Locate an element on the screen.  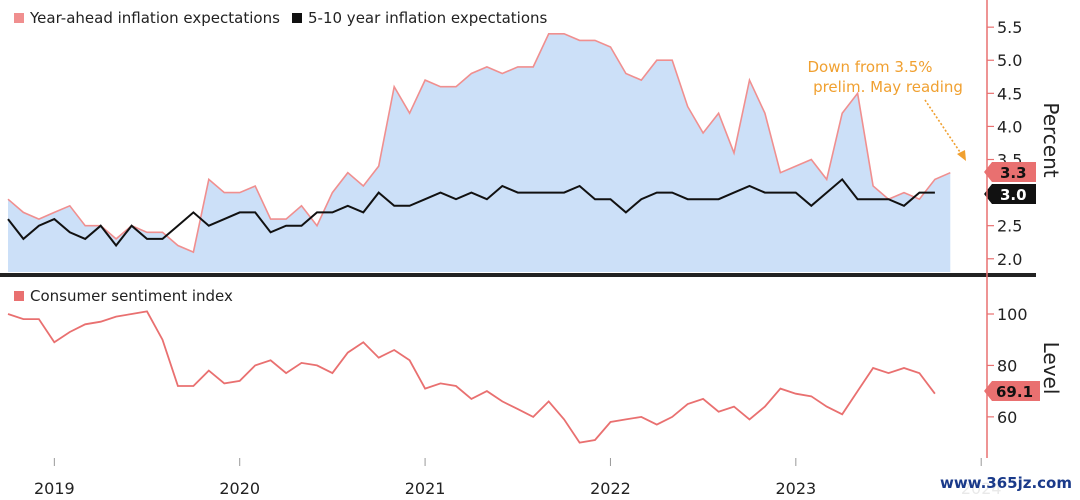
badge-sentiment: 69.1 is located at coordinates (1012, 391).